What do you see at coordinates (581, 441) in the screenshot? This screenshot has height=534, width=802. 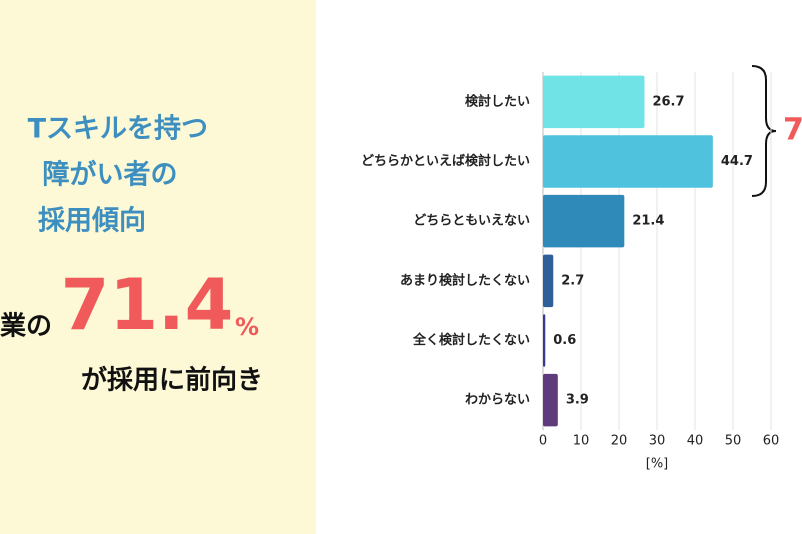 I see `x-tick-label: 10` at bounding box center [581, 441].